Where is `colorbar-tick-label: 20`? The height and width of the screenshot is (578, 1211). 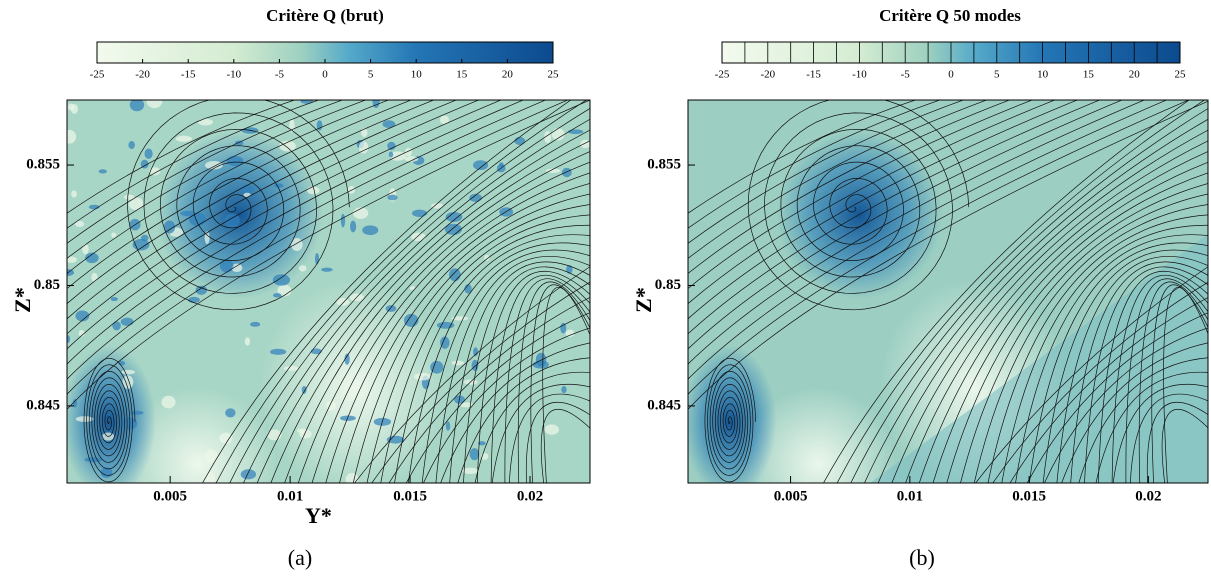
colorbar-tick-label: 20 is located at coordinates (508, 75).